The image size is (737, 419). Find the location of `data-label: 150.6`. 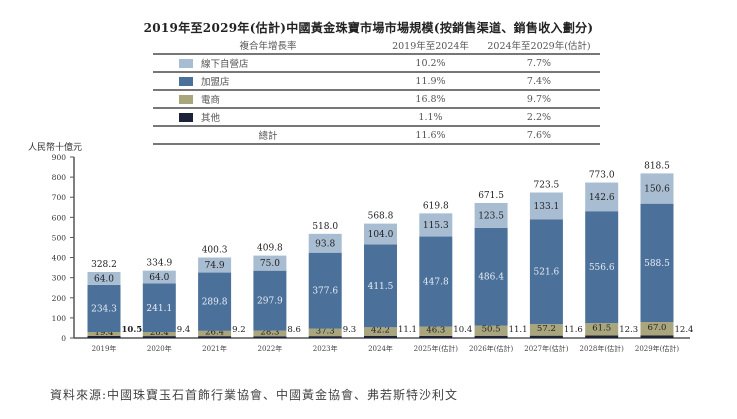

data-label: 150.6 is located at coordinates (657, 190).